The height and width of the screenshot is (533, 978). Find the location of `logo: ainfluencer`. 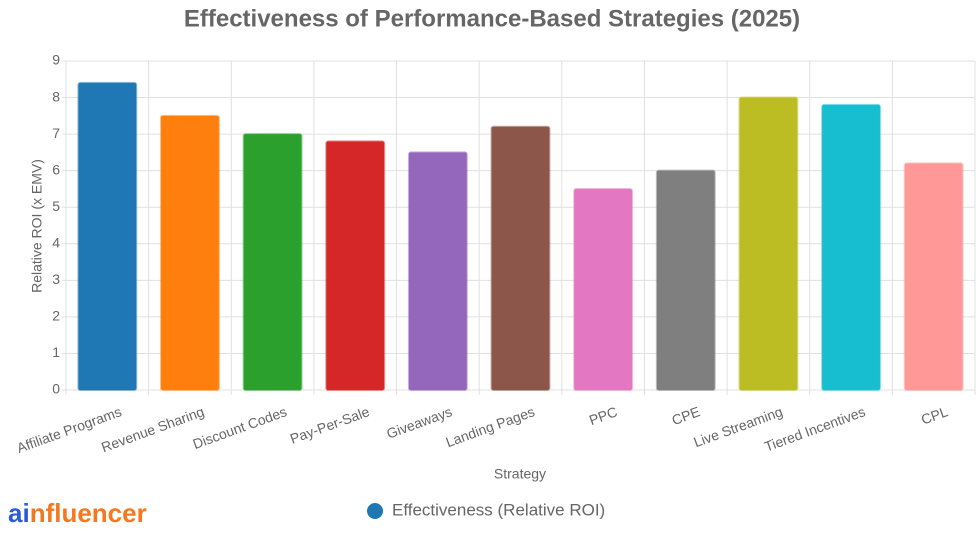

logo: ainfluencer is located at coordinates (77, 513).